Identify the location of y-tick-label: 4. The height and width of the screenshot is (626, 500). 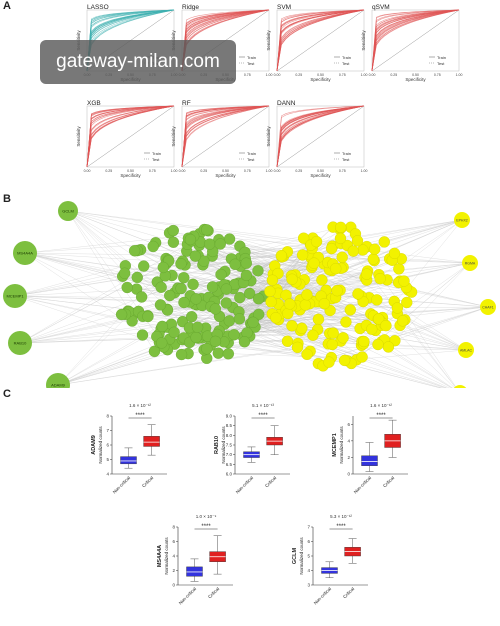
(173, 556).